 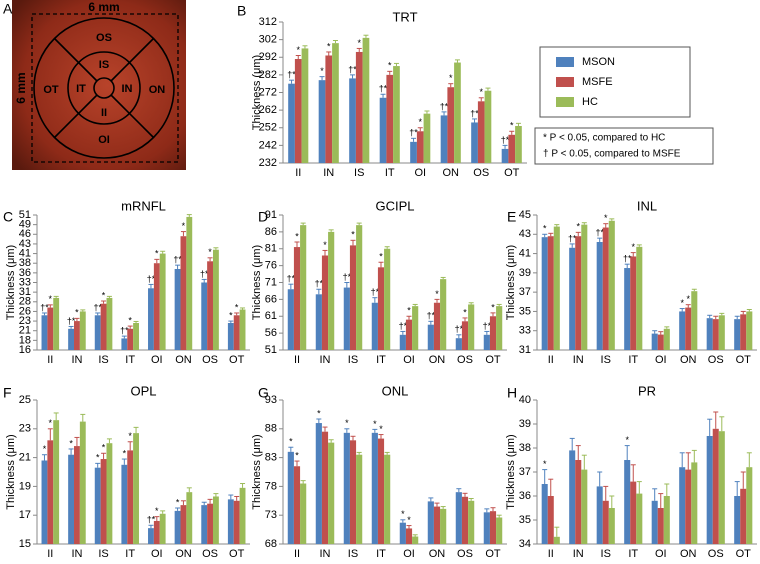 What do you see at coordinates (525, 215) in the screenshot?
I see `y-tick-label: 45` at bounding box center [525, 215].